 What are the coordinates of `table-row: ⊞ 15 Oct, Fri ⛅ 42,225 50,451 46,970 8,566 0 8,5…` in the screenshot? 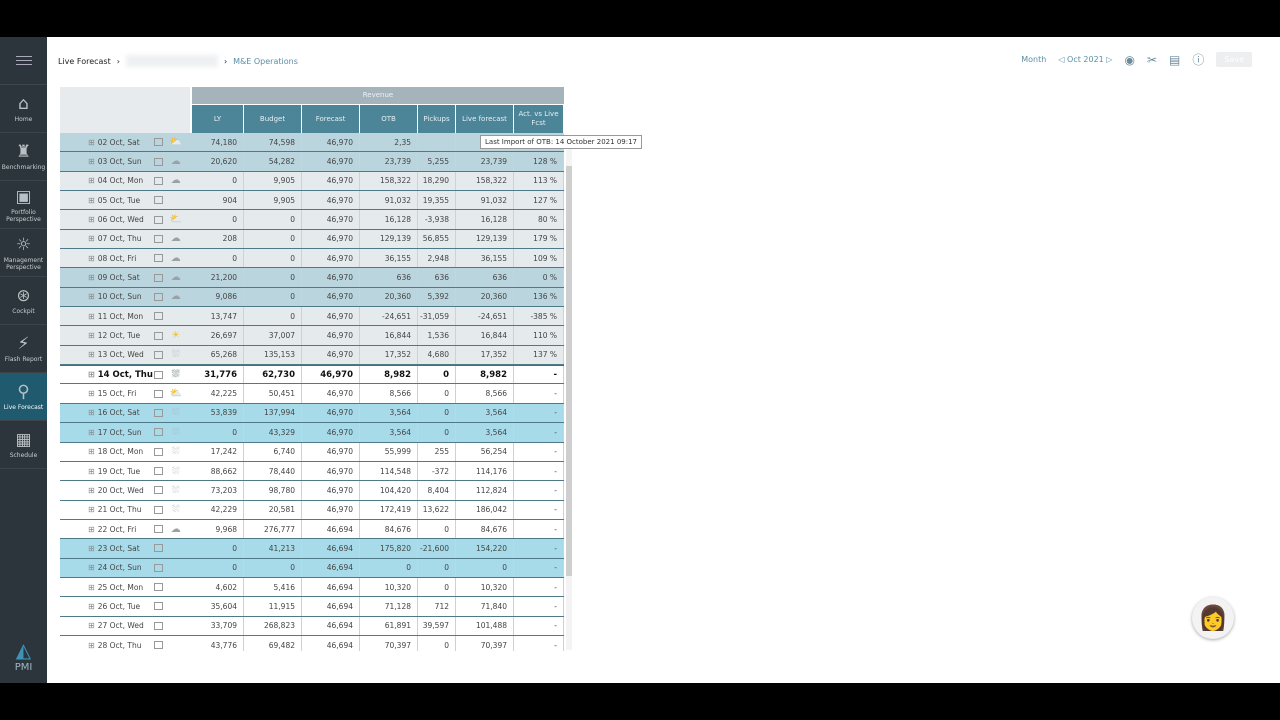 It's located at (312, 394).